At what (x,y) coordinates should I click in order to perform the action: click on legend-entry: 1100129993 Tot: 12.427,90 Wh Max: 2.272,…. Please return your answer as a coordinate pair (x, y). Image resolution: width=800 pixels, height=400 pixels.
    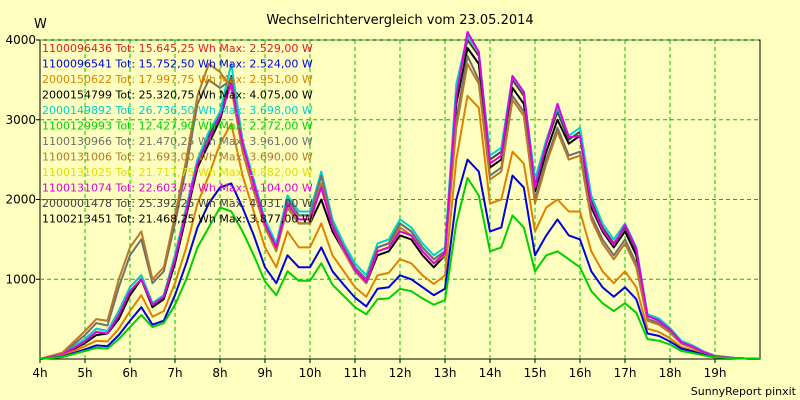
    Looking at the image, I should click on (177, 126).